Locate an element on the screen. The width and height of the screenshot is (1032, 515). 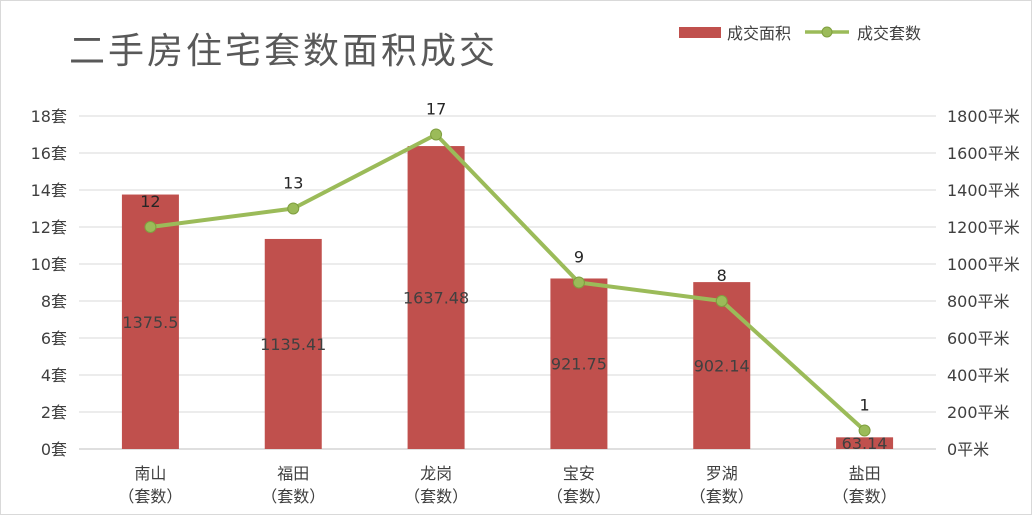
left-tick-label: 18套 is located at coordinates (49, 116).